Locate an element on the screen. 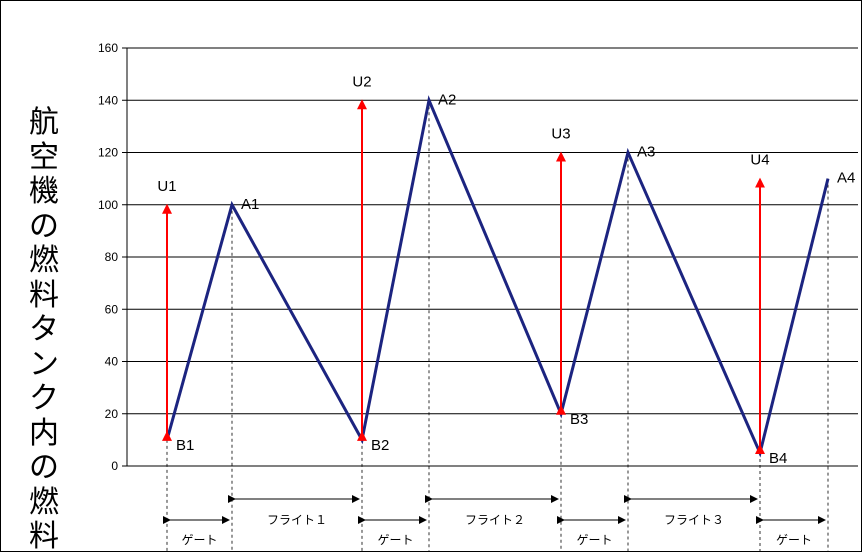 The image size is (862, 555). point-label-b2: B2 is located at coordinates (380, 445).